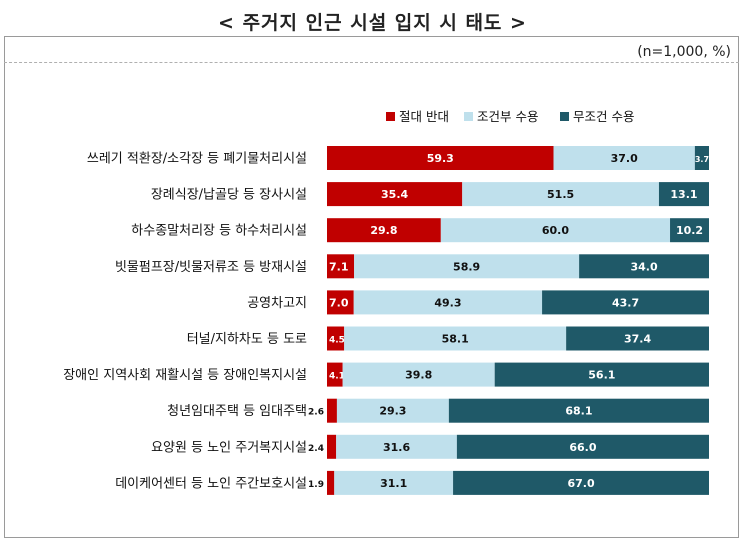 This screenshot has height=544, width=745. Describe the element at coordinates (337, 341) in the screenshot. I see `data-label: 4.5` at that location.